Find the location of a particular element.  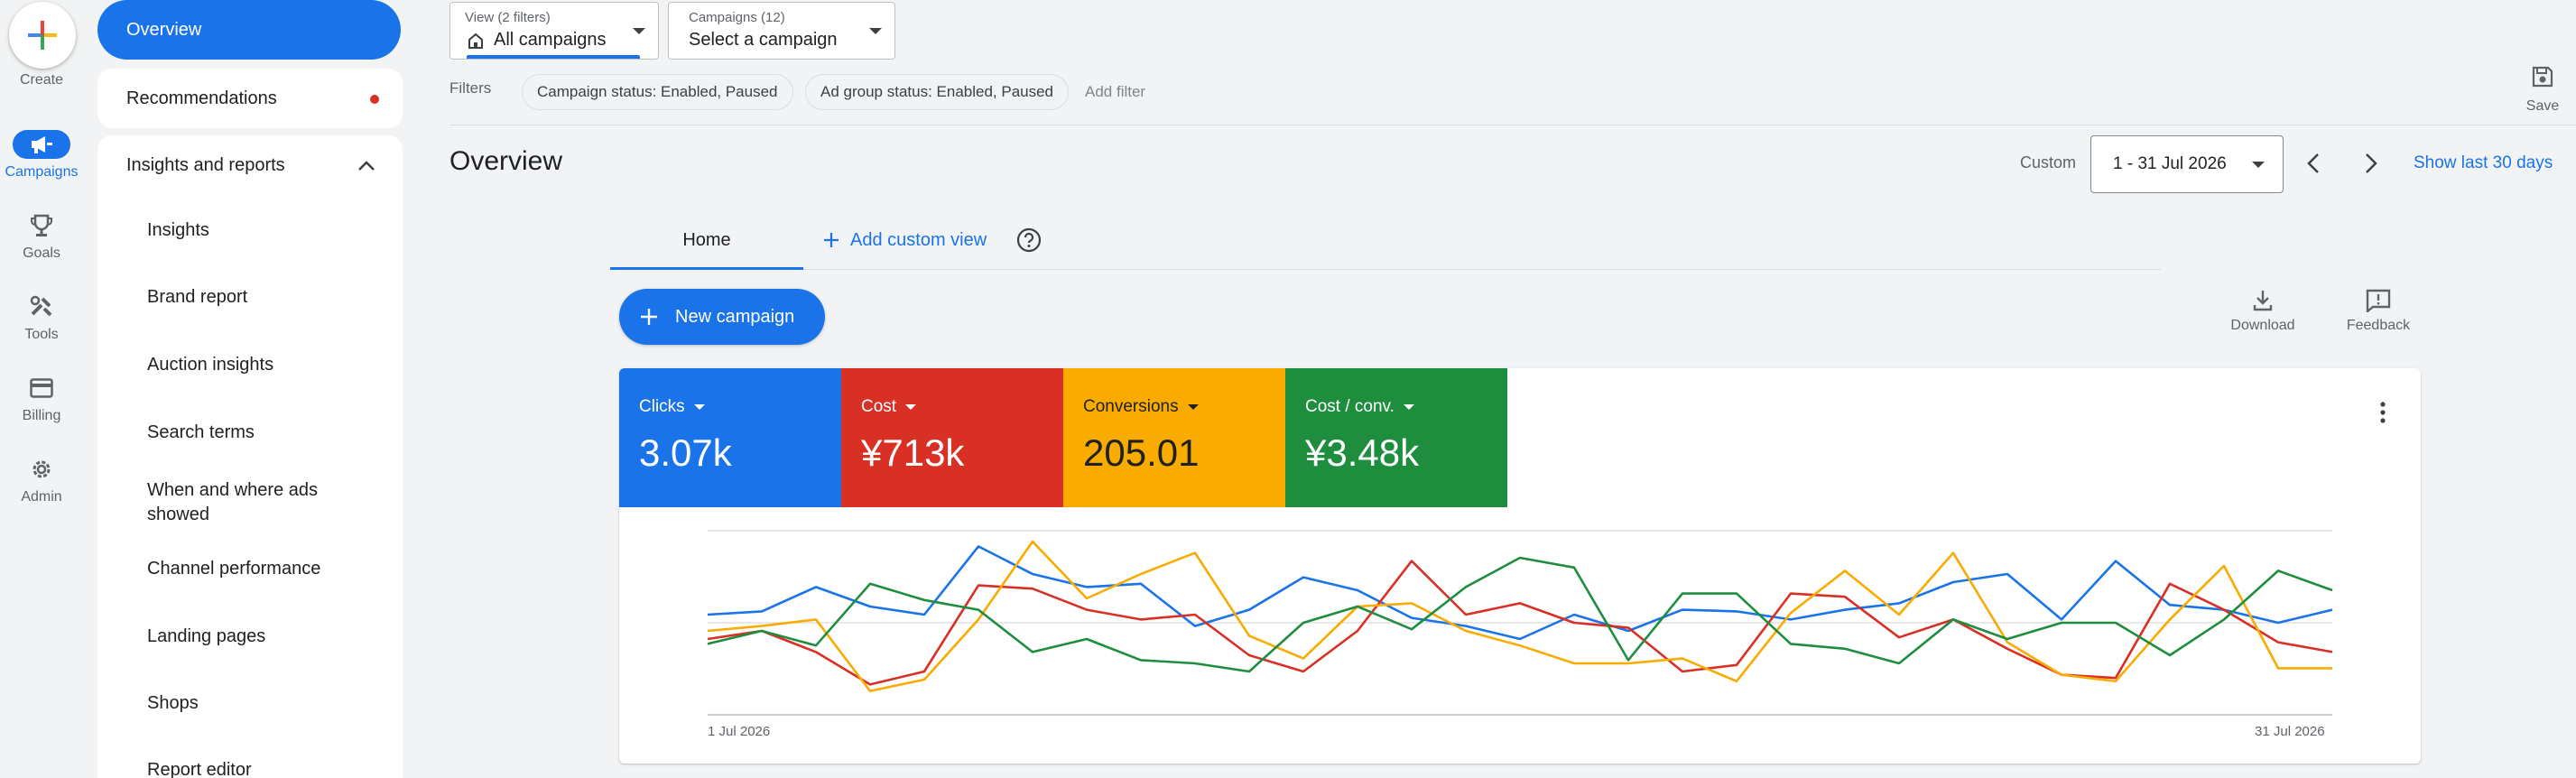

metric-tile-clicks: Clicks 3.07k is located at coordinates (730, 437).